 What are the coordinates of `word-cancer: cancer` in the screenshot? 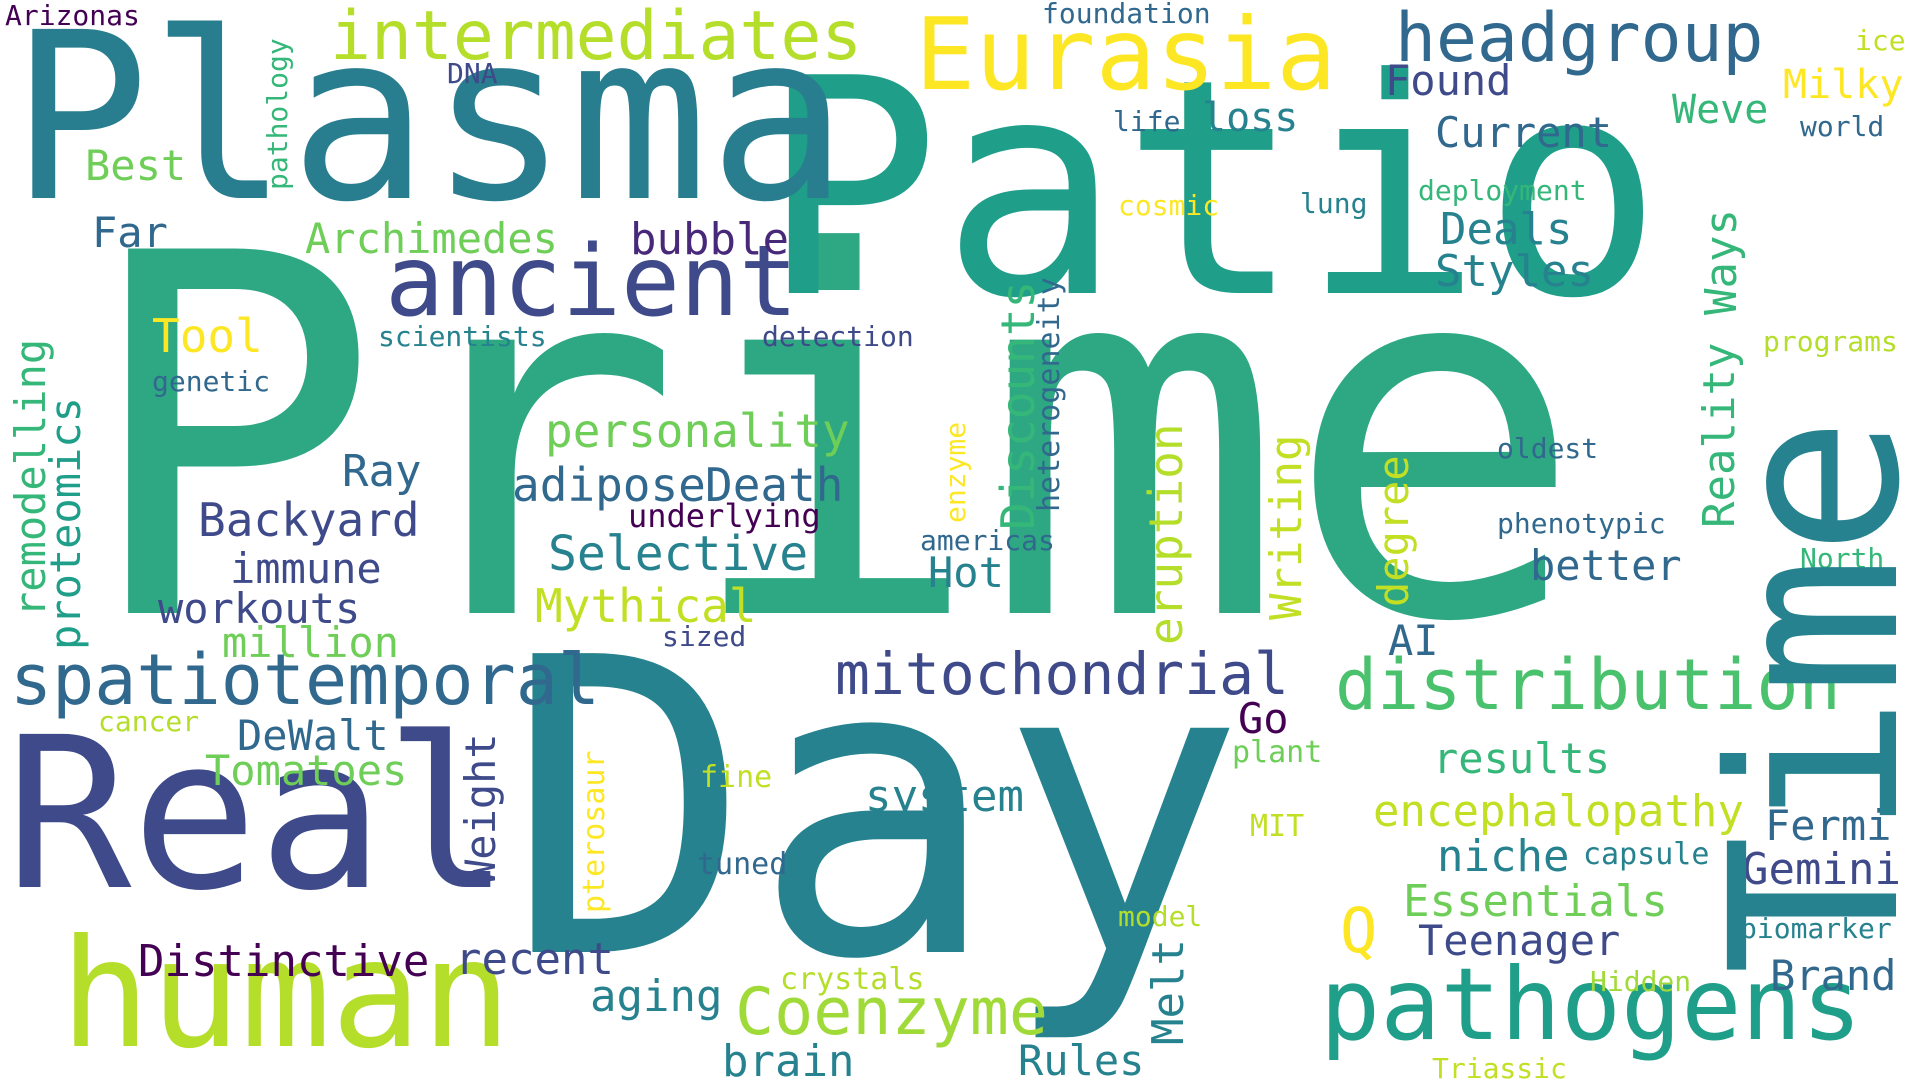 It's located at (149, 721).